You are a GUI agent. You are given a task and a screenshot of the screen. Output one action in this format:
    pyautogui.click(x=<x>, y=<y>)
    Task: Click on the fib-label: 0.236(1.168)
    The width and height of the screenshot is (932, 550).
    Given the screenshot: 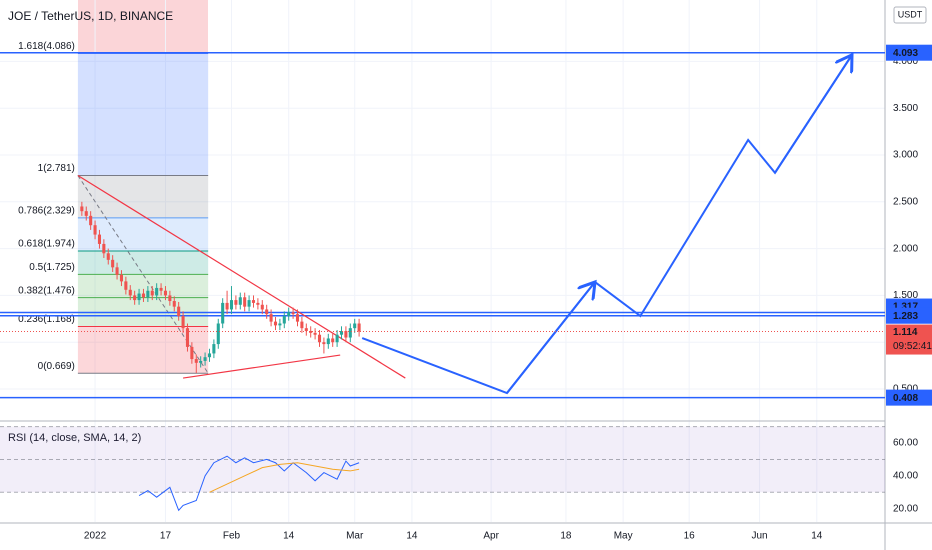 What is the action you would take?
    pyautogui.click(x=46, y=319)
    